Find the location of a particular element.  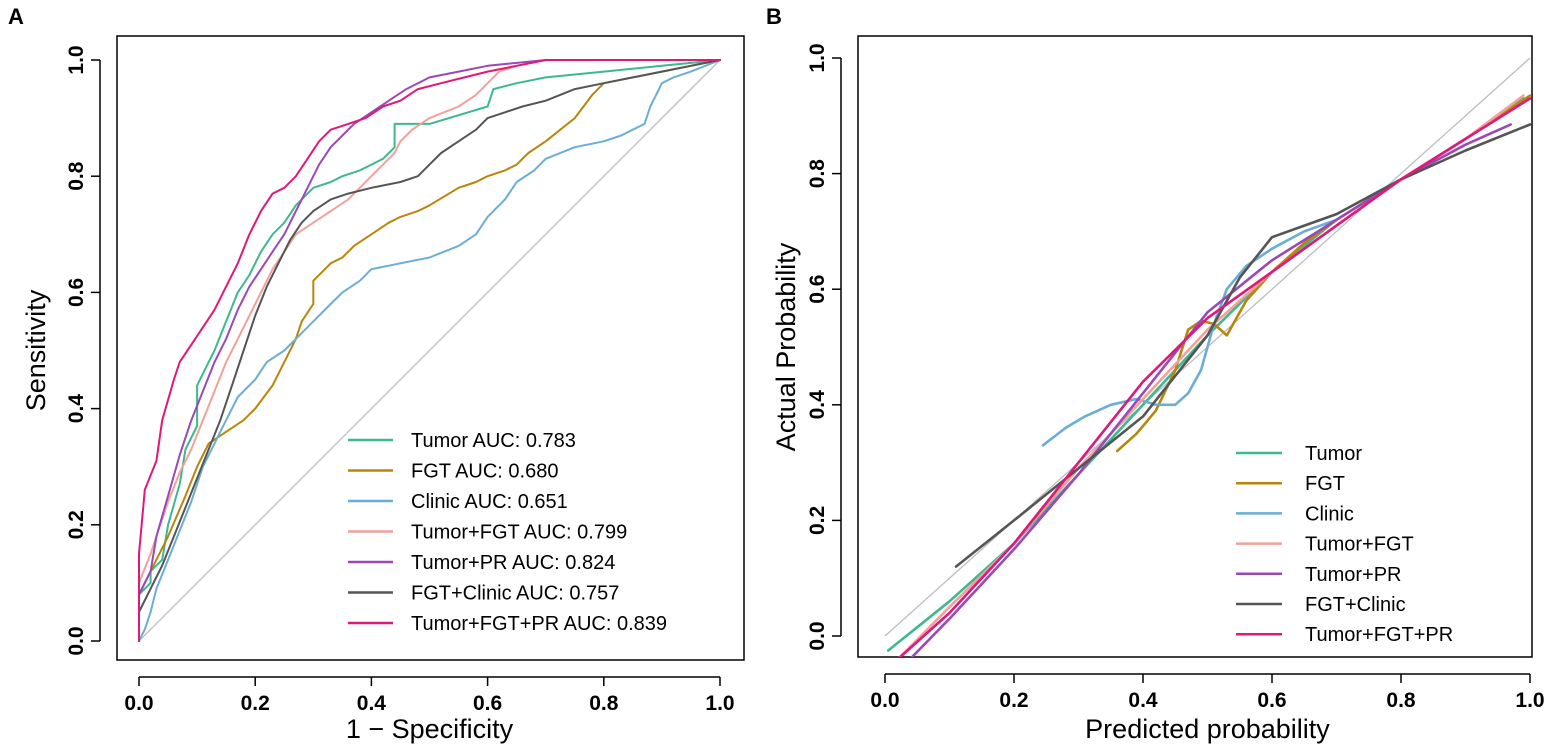

roc-legend-label-clinic: Clinic AUC: 0.651 is located at coordinates (489, 502).